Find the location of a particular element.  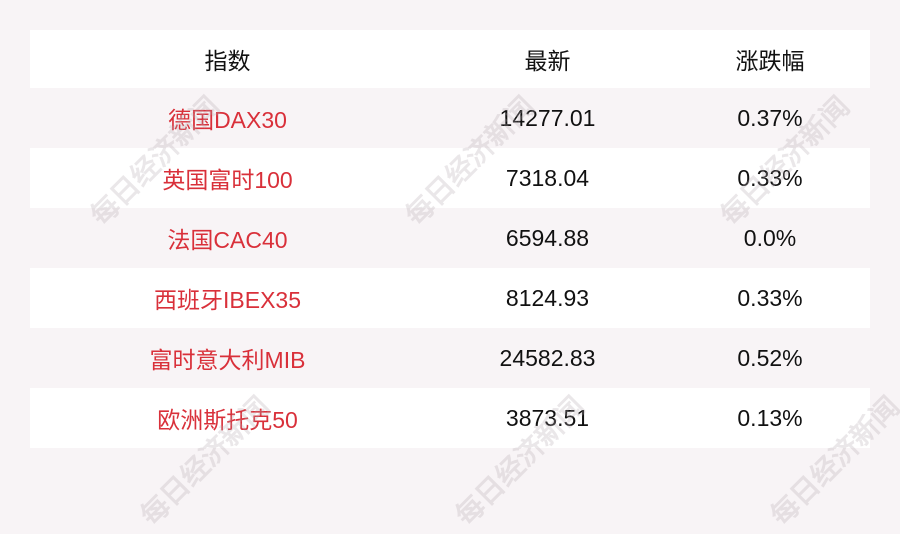

header-name: 指数 is located at coordinates (227, 61).